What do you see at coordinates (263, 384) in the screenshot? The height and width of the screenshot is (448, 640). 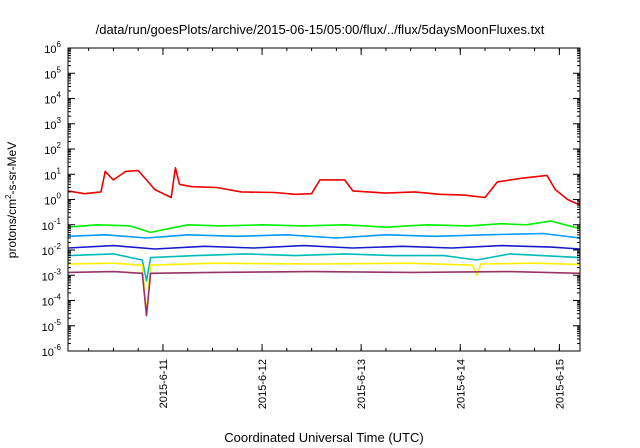 I see `x-tick-label: 2015-6-12` at bounding box center [263, 384].